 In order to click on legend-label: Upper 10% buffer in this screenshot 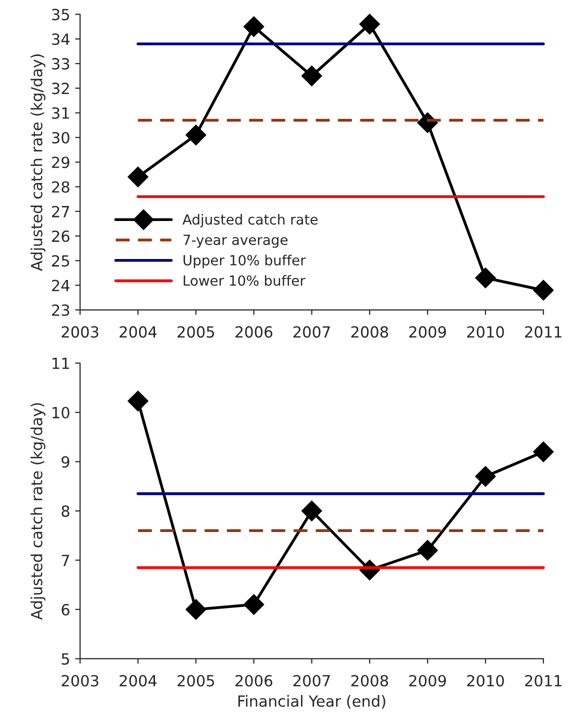, I will do `click(245, 261)`.